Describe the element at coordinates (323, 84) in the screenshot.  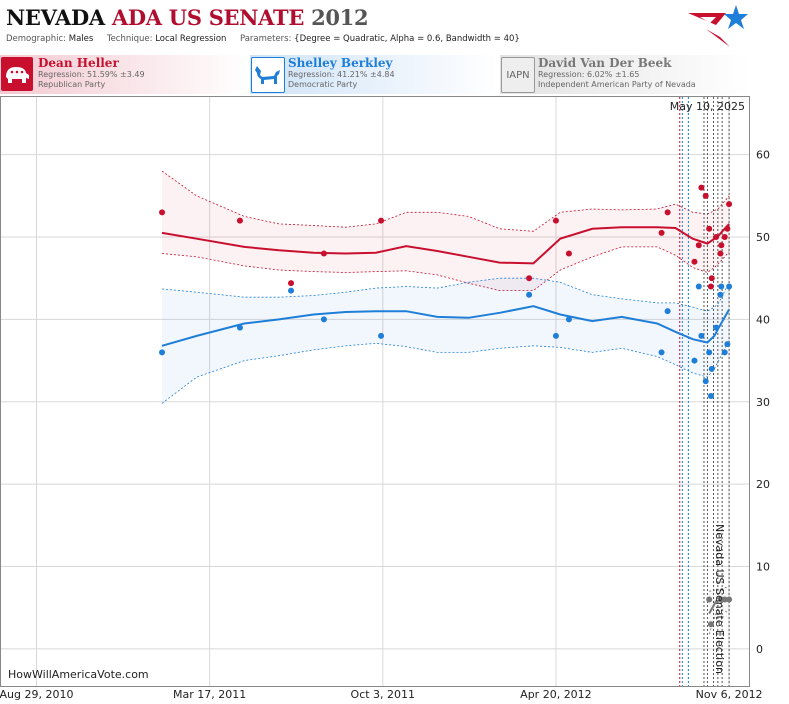
I see `candidate-party: Democratic Party` at that location.